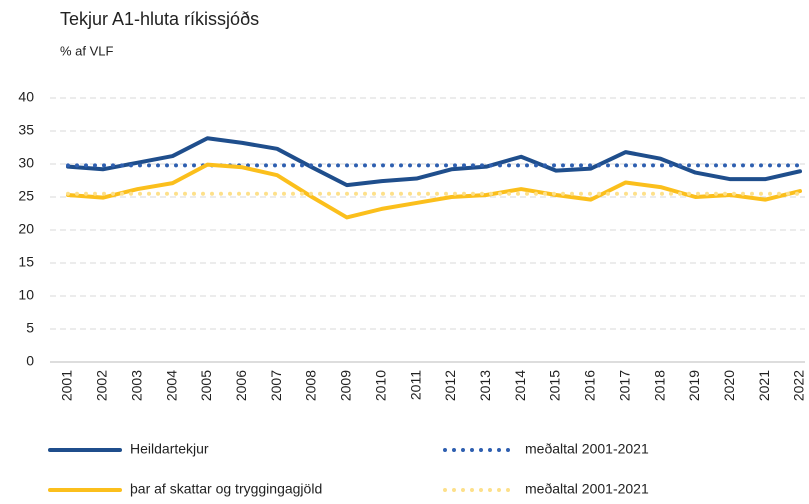  Describe the element at coordinates (159, 19) in the screenshot. I see `chart-title: Tekjur A1-hluta ríkissjóðs` at that location.